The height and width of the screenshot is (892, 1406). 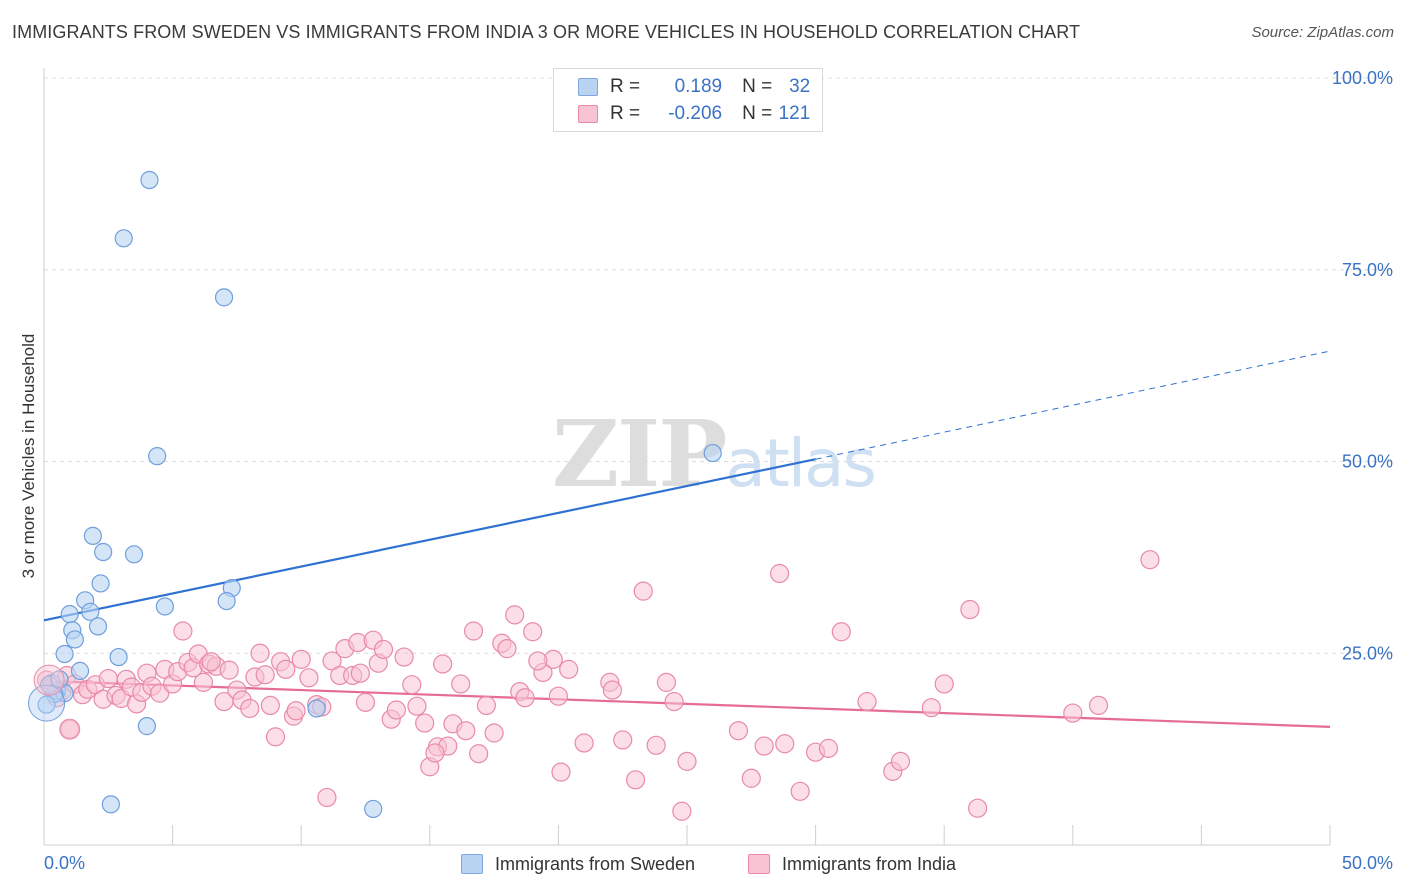 What do you see at coordinates (625, 86) in the screenshot?
I see `sweden-r-label: R =` at bounding box center [625, 86].